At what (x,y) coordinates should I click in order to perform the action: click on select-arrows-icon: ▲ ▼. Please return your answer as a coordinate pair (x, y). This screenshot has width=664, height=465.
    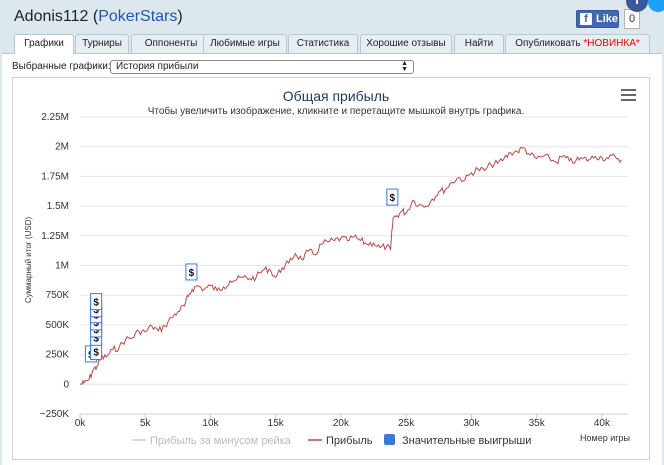
    Looking at the image, I should click on (404, 66).